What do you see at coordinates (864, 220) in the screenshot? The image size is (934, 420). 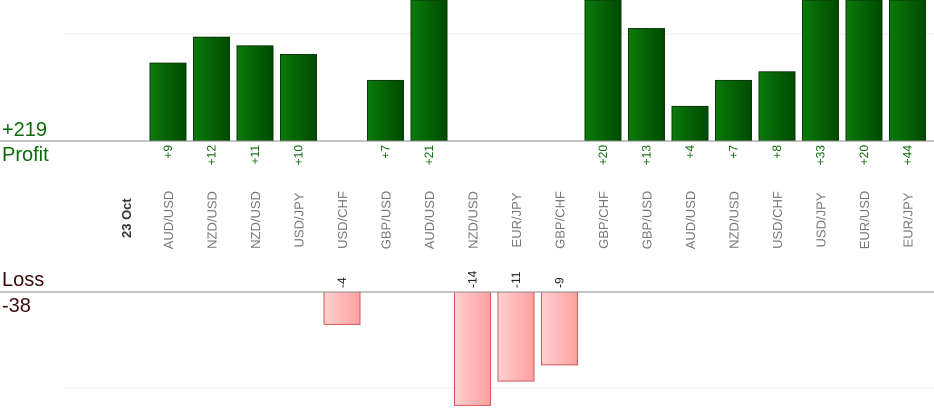 I see `category-label: EUR/USD` at bounding box center [864, 220].